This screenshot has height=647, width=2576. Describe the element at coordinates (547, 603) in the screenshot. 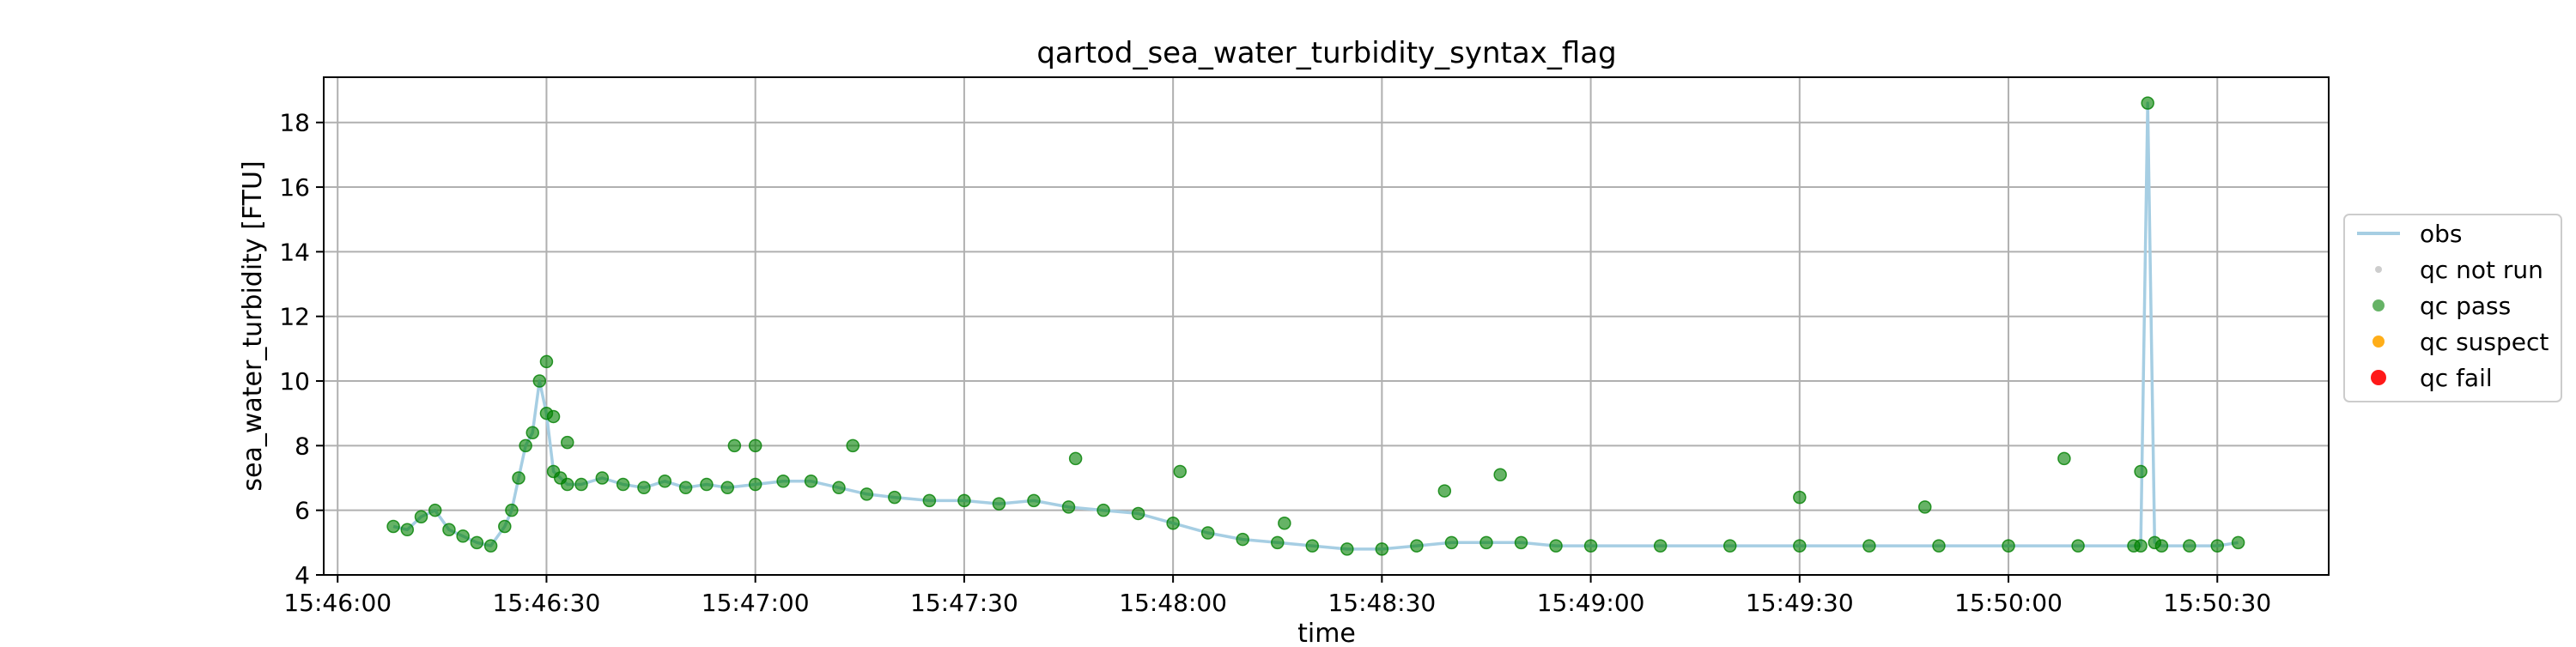

I see `x-tick-label: 15:46:30` at that location.